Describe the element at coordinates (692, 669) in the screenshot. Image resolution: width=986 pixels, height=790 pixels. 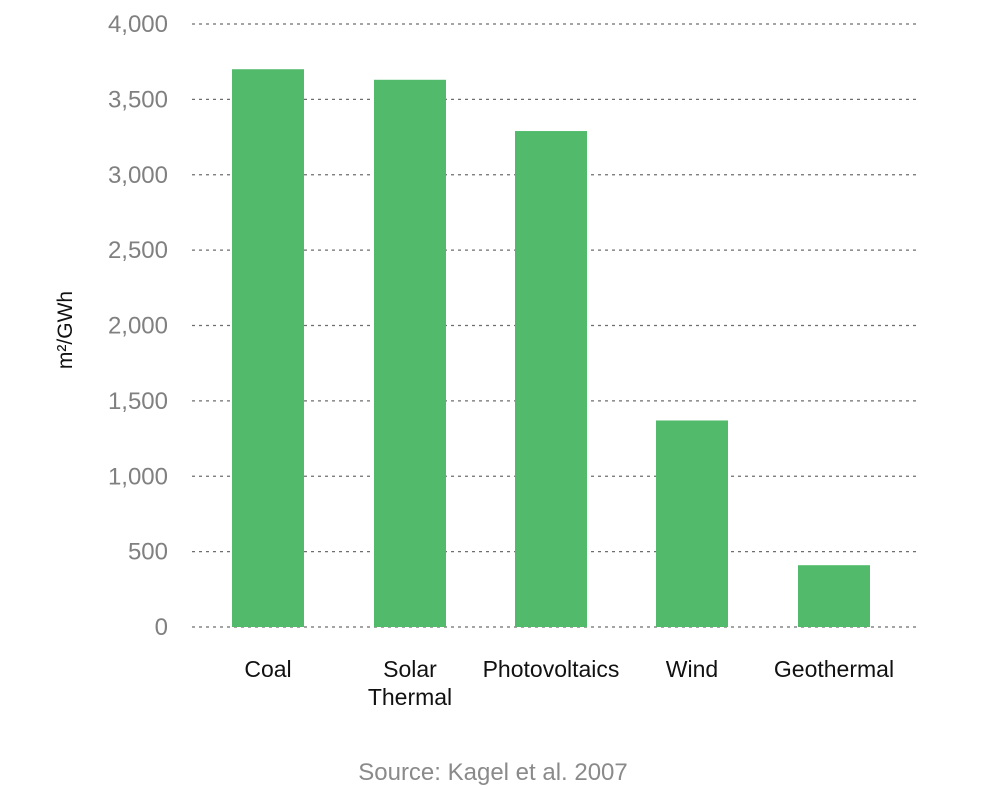
I see `x-category-label: Wind` at that location.